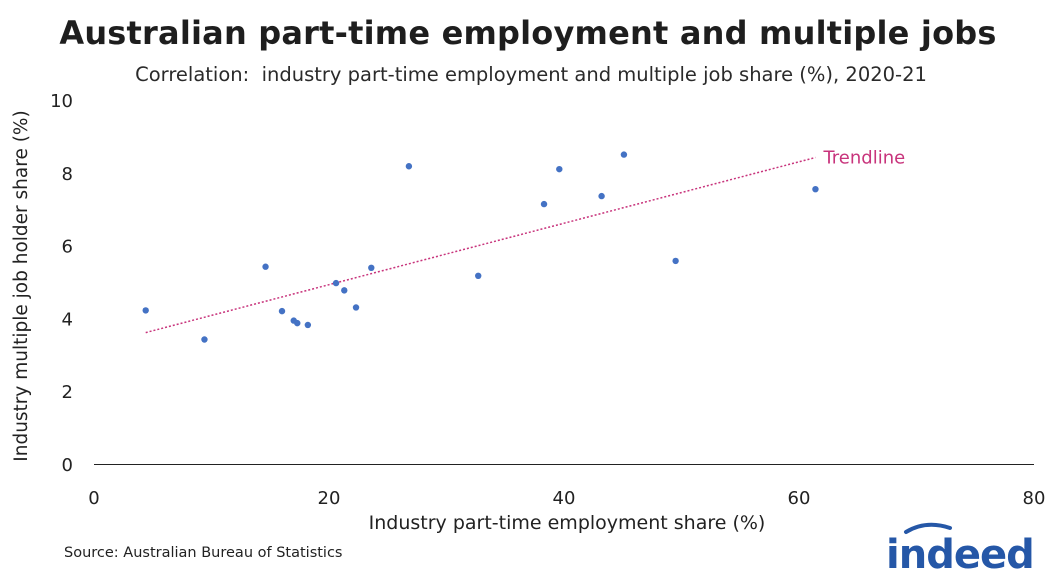  Describe the element at coordinates (567, 523) in the screenshot. I see `x-axis-label: Industry part-time employment share (%)` at that location.